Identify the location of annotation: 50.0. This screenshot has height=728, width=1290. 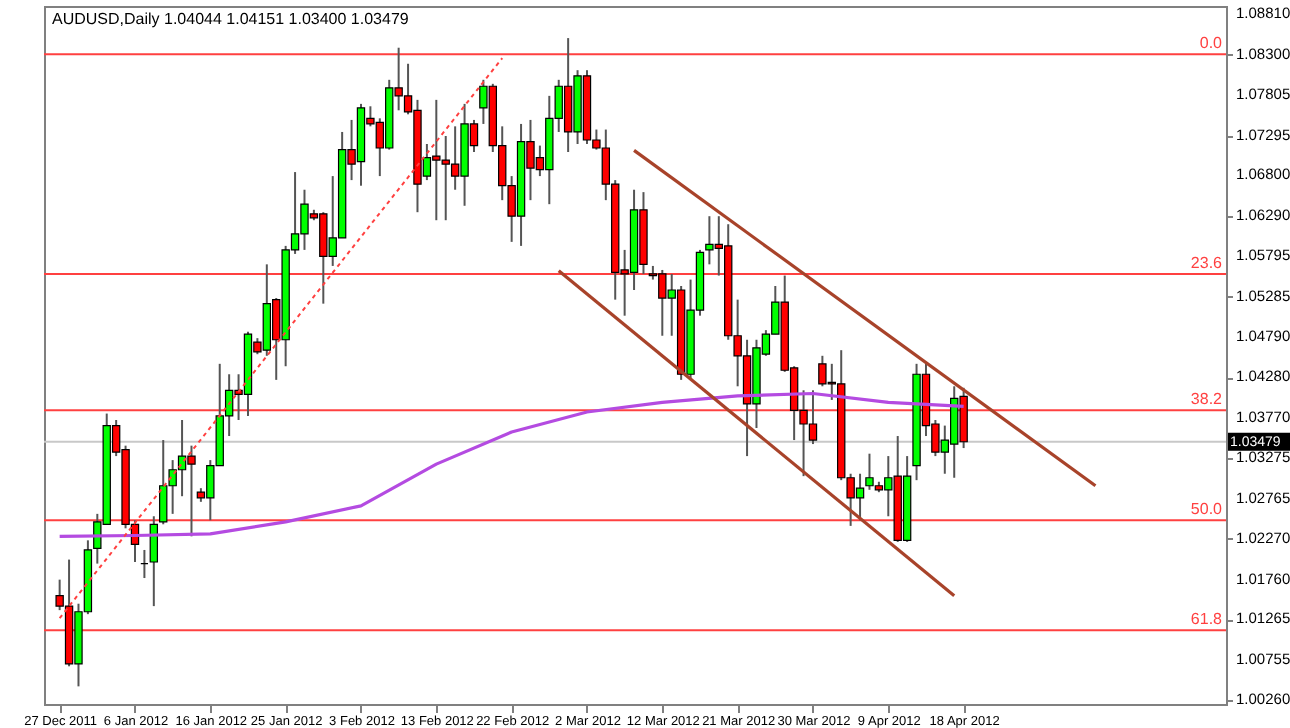
(1207, 509).